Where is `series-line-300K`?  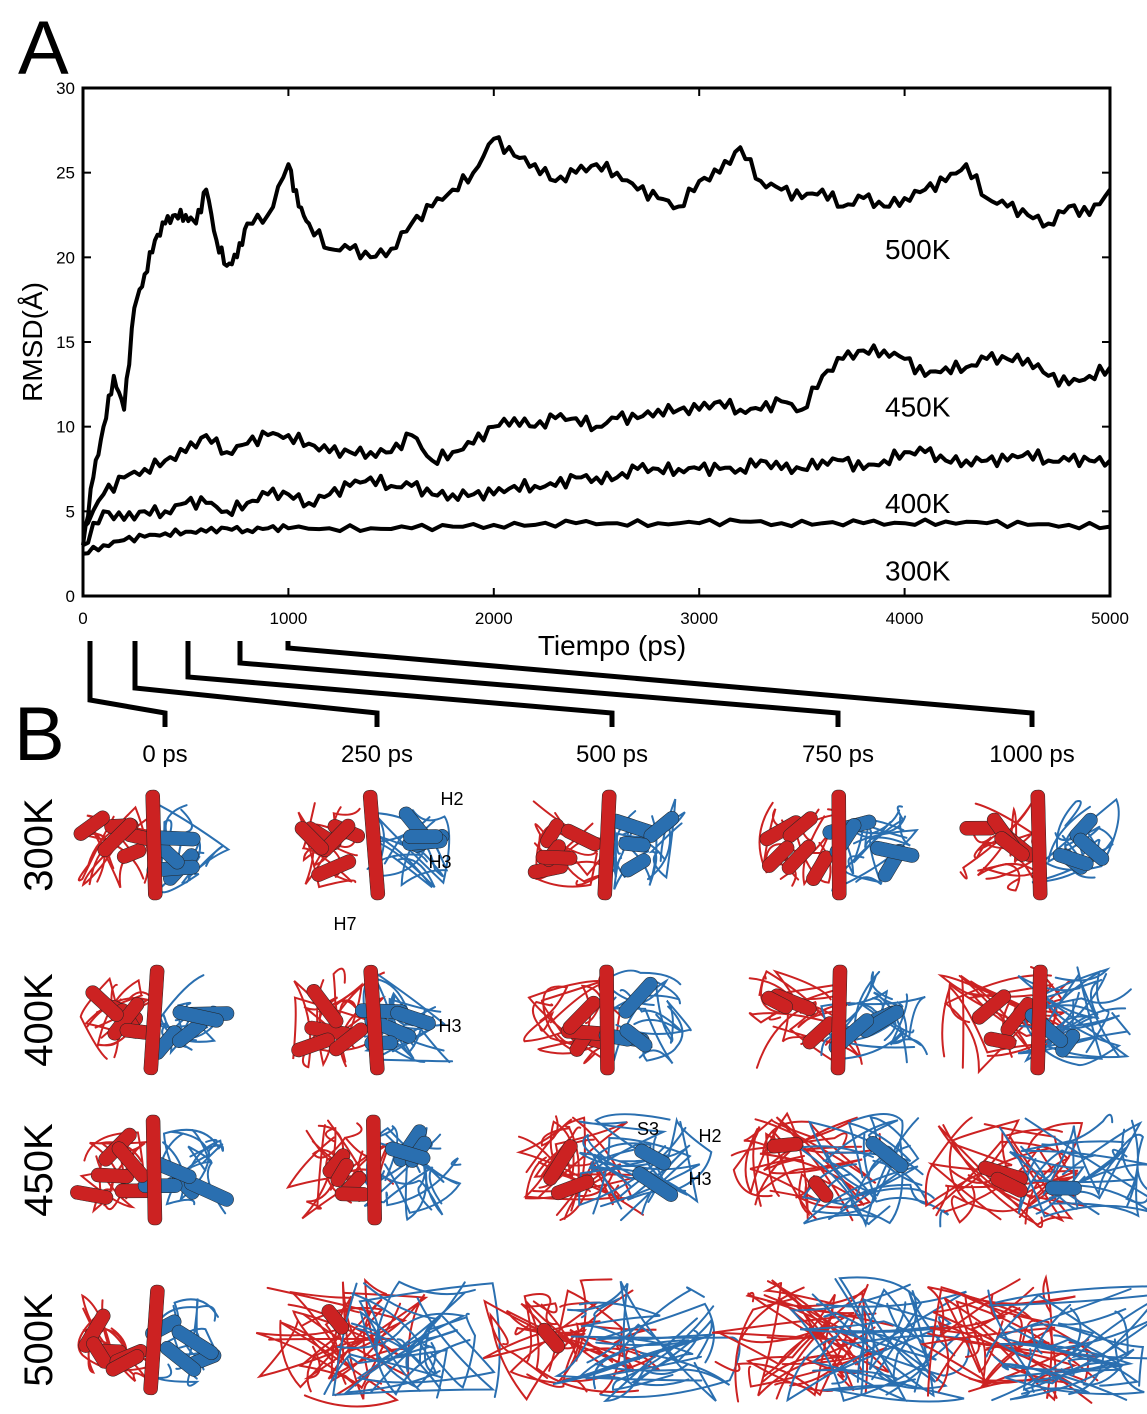 series-line-300K is located at coordinates (596, 536).